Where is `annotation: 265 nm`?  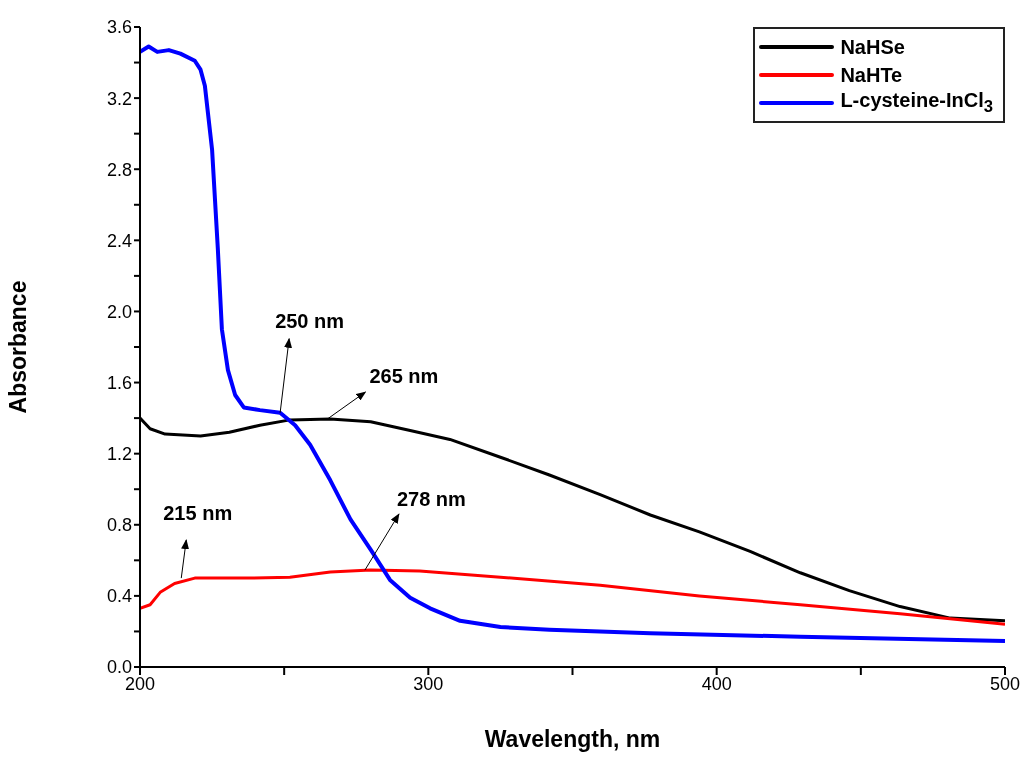
annotation: 265 nm is located at coordinates (404, 376).